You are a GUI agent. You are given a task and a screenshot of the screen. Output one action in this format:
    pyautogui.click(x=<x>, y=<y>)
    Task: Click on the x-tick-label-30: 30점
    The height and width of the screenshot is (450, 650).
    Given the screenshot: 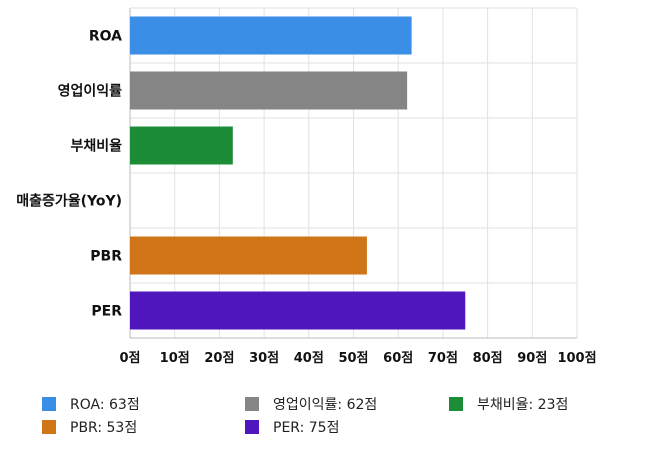 What is the action you would take?
    pyautogui.click(x=264, y=358)
    